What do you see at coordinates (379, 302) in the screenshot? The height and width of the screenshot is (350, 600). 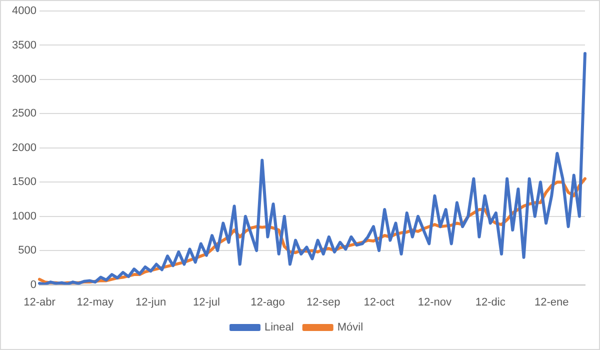 I see `x-tick-label: 12-oct` at bounding box center [379, 302].